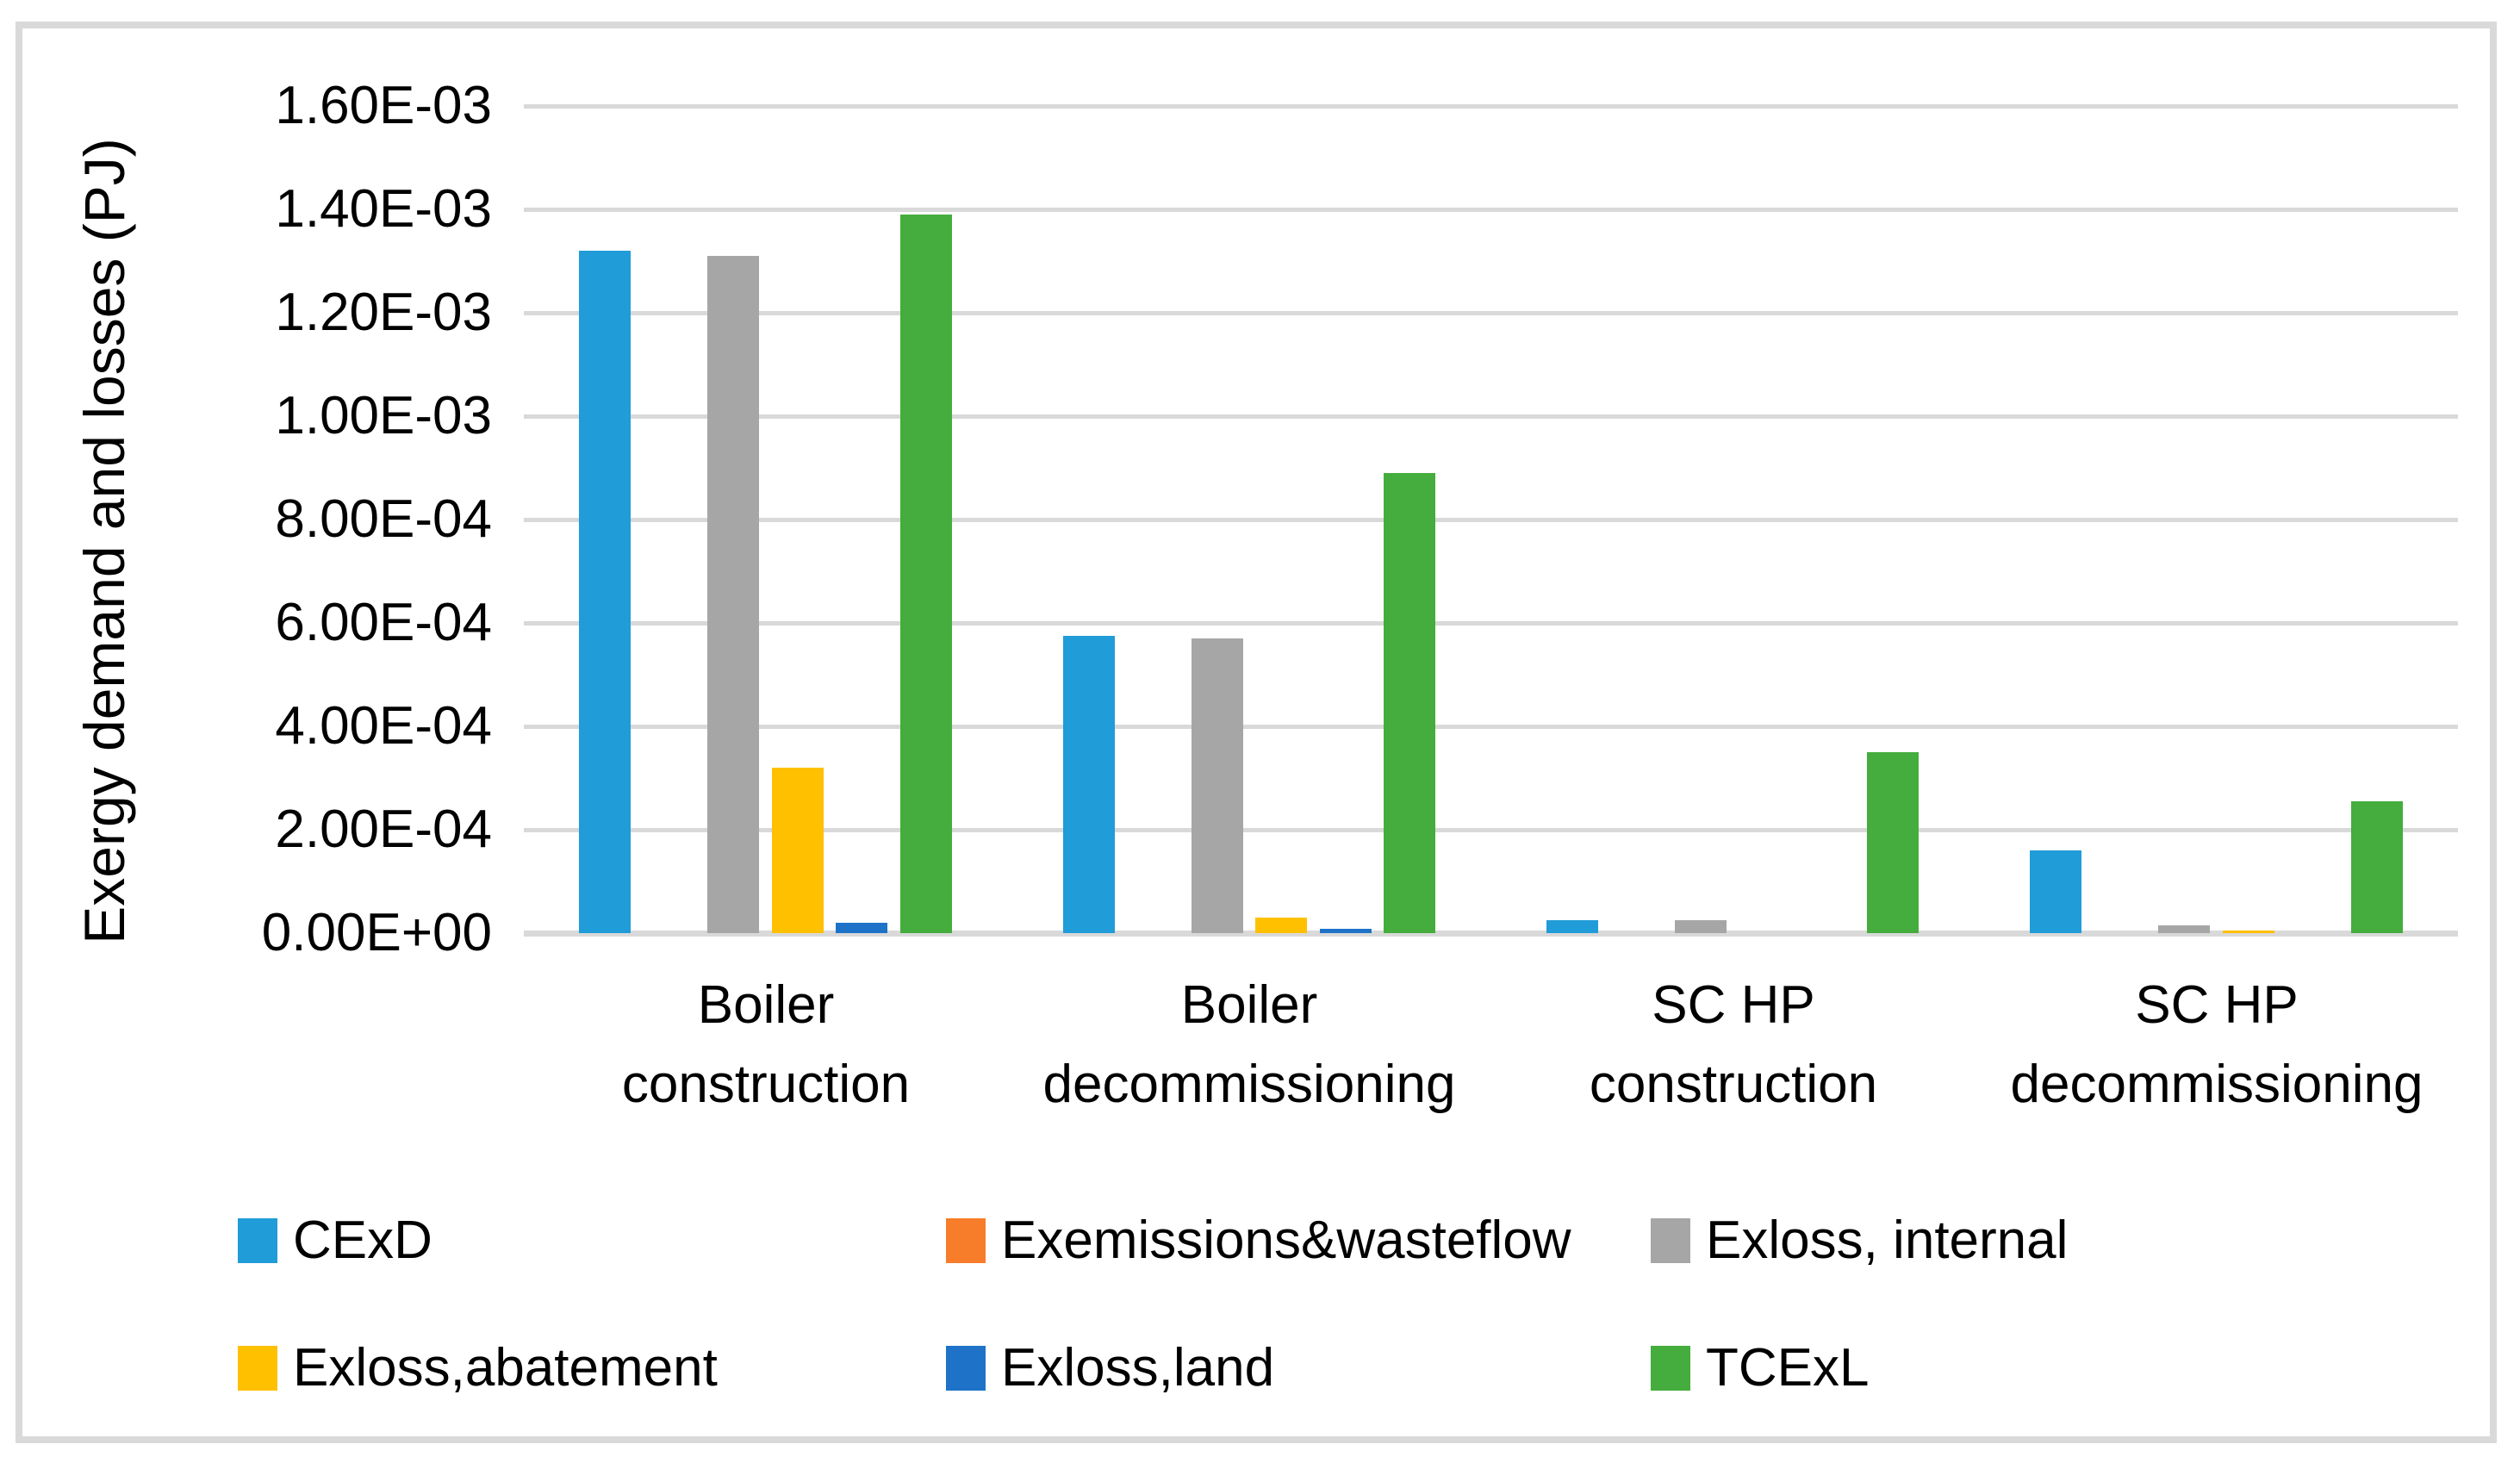  What do you see at coordinates (2249, 932) in the screenshot?
I see `bar-exloss-abatement-sc-hp-decommissioning` at bounding box center [2249, 932].